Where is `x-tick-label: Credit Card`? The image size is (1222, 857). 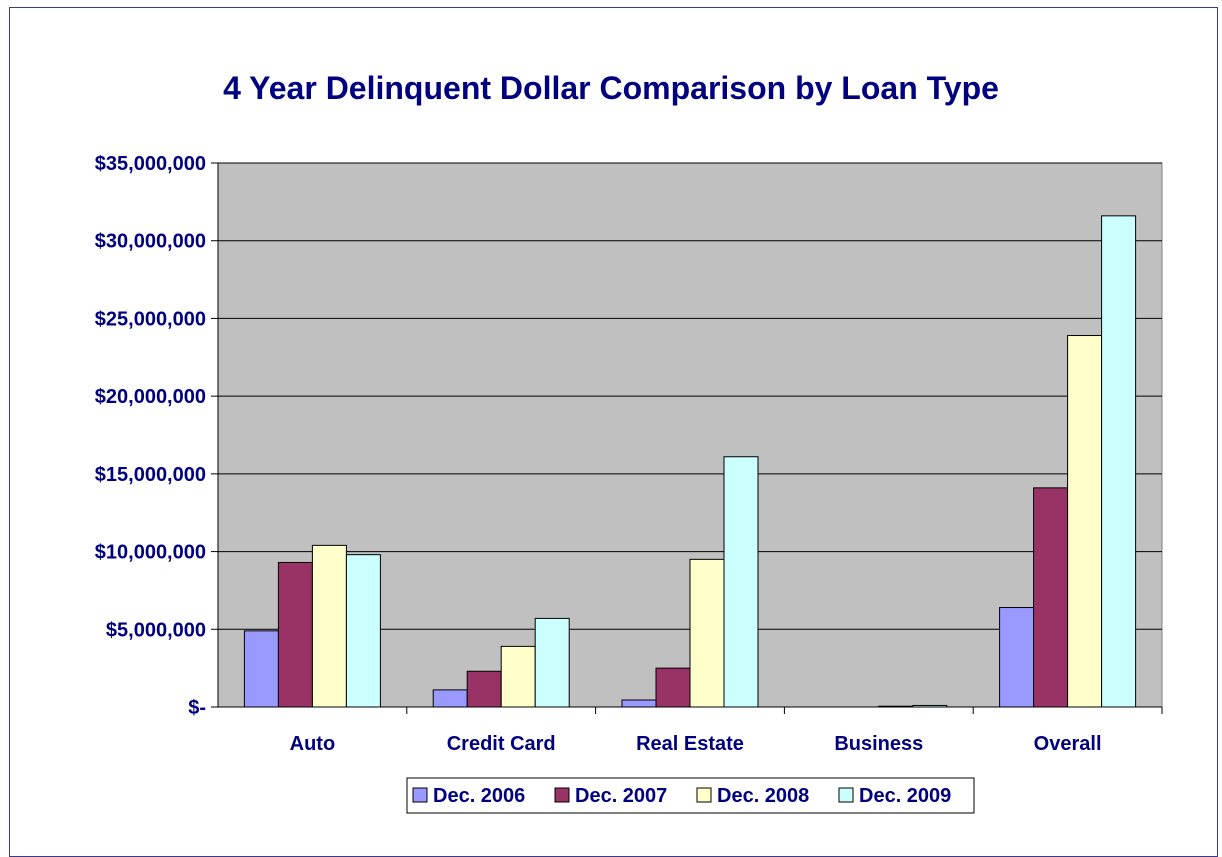
x-tick-label: Credit Card is located at coordinates (501, 744).